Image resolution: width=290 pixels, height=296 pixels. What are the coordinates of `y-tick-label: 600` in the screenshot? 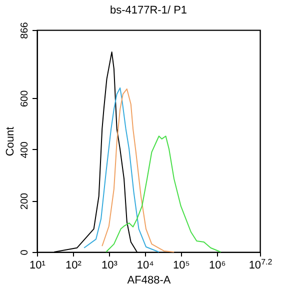 It's located at (25, 99).